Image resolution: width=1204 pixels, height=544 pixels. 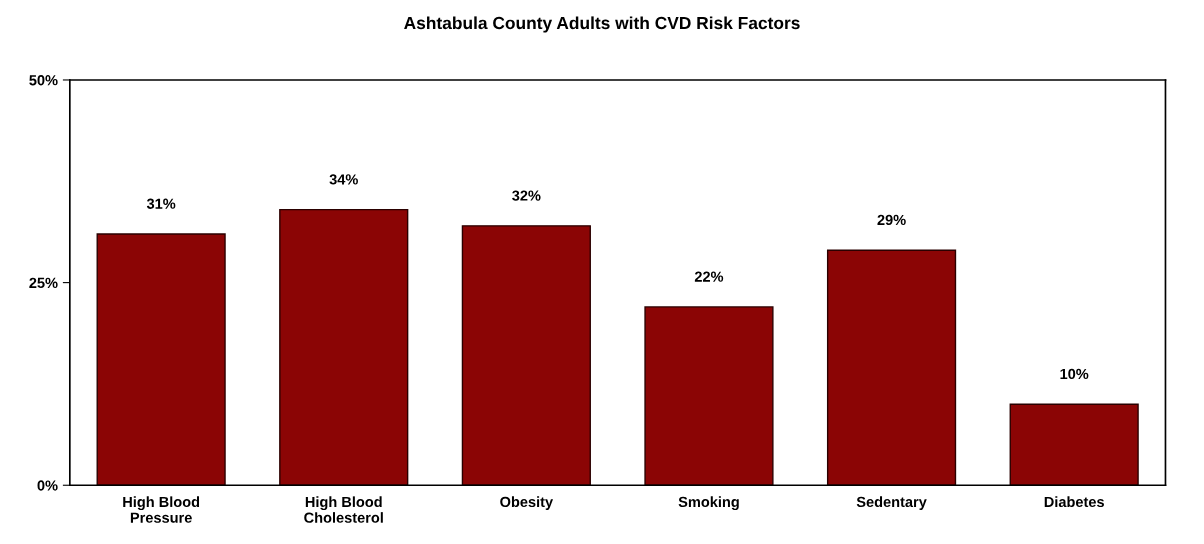 I want to click on data-label: 31%, so click(x=161, y=203).